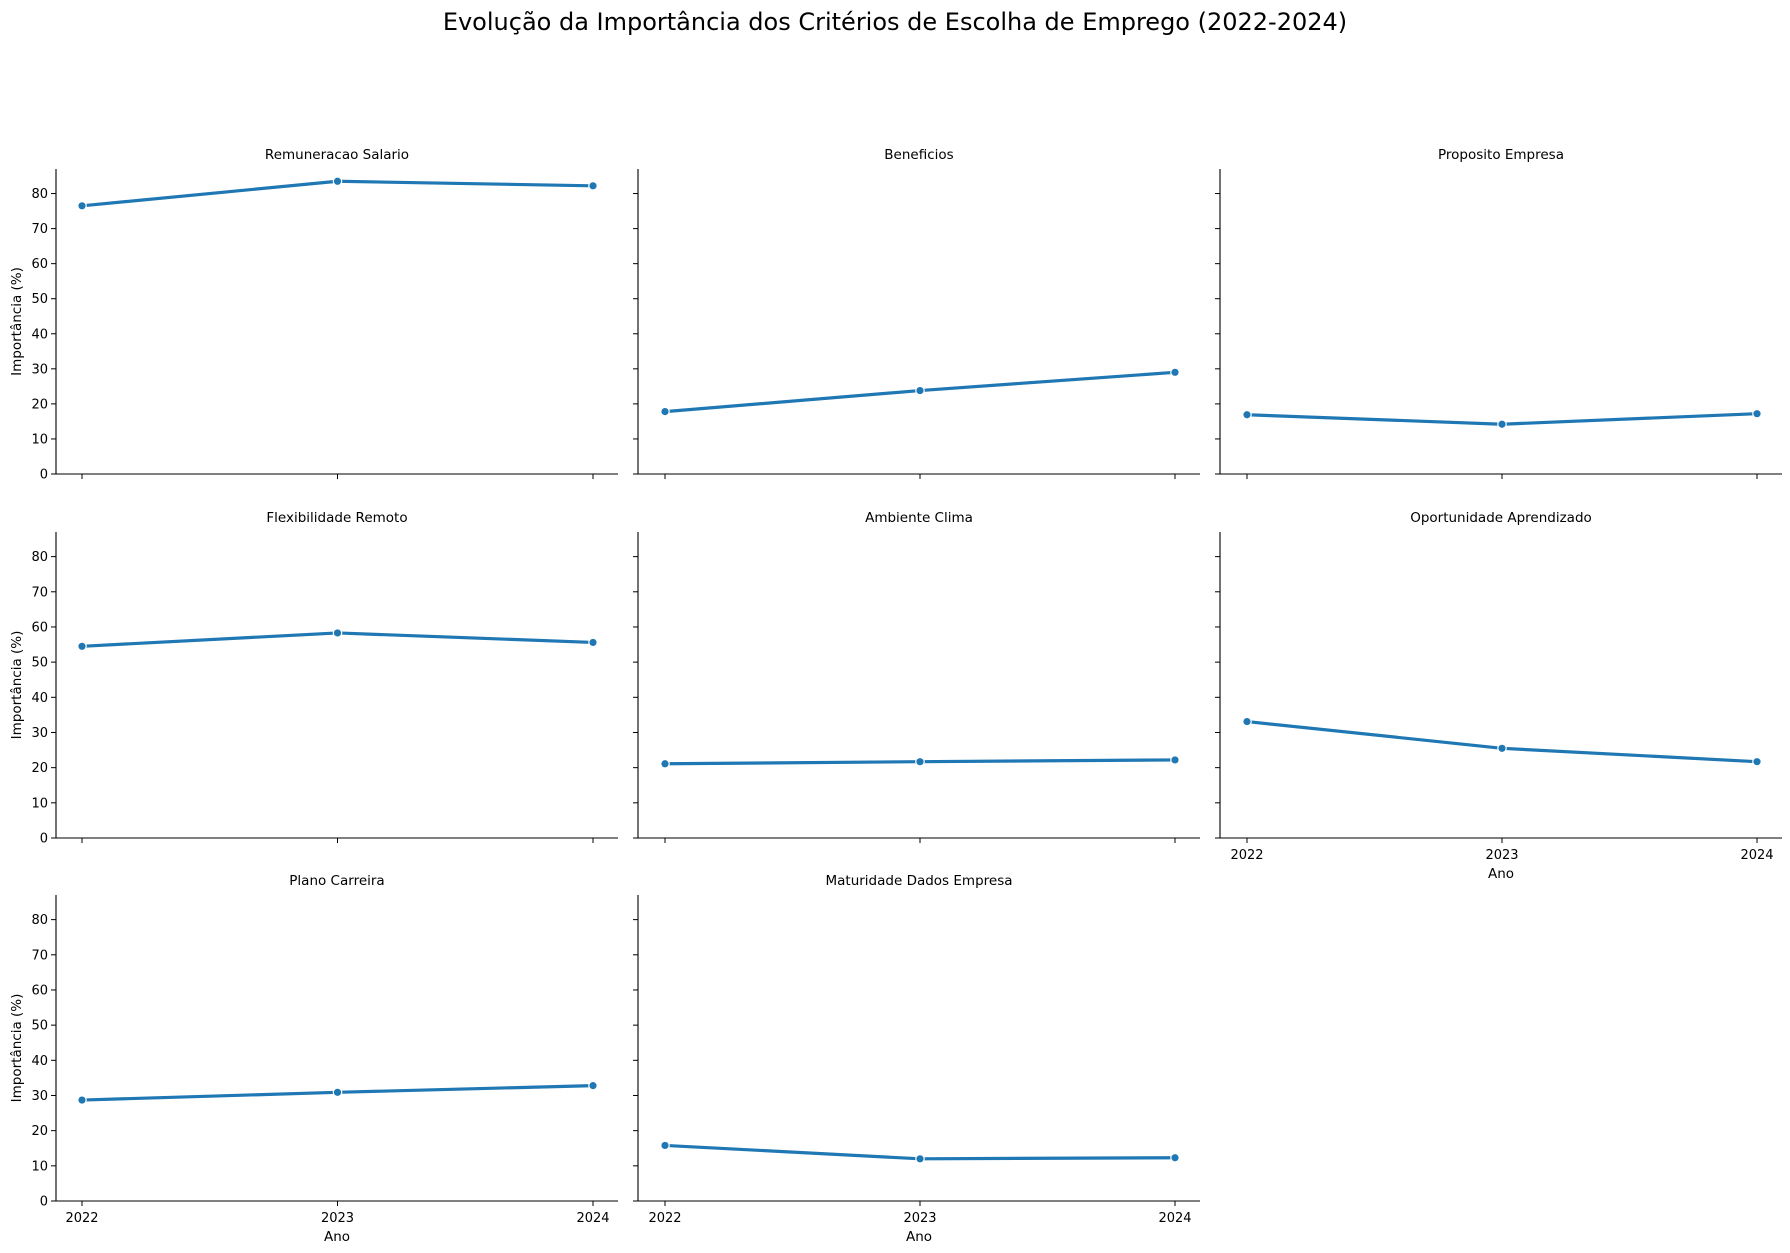  I want to click on panel-8: Maturidade Dados Empresa 2022 2023 2024 Ano, so click(916, 1059).